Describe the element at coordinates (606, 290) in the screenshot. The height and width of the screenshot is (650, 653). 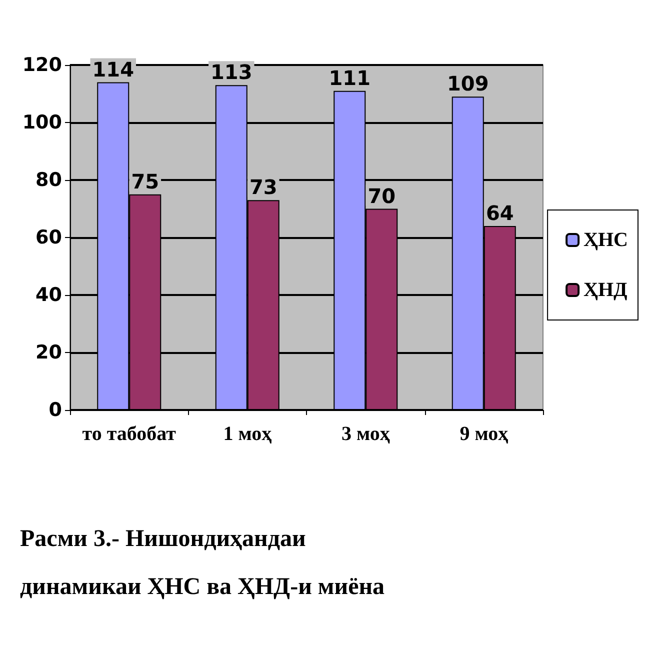
I see `legend-label: ҲНД` at that location.